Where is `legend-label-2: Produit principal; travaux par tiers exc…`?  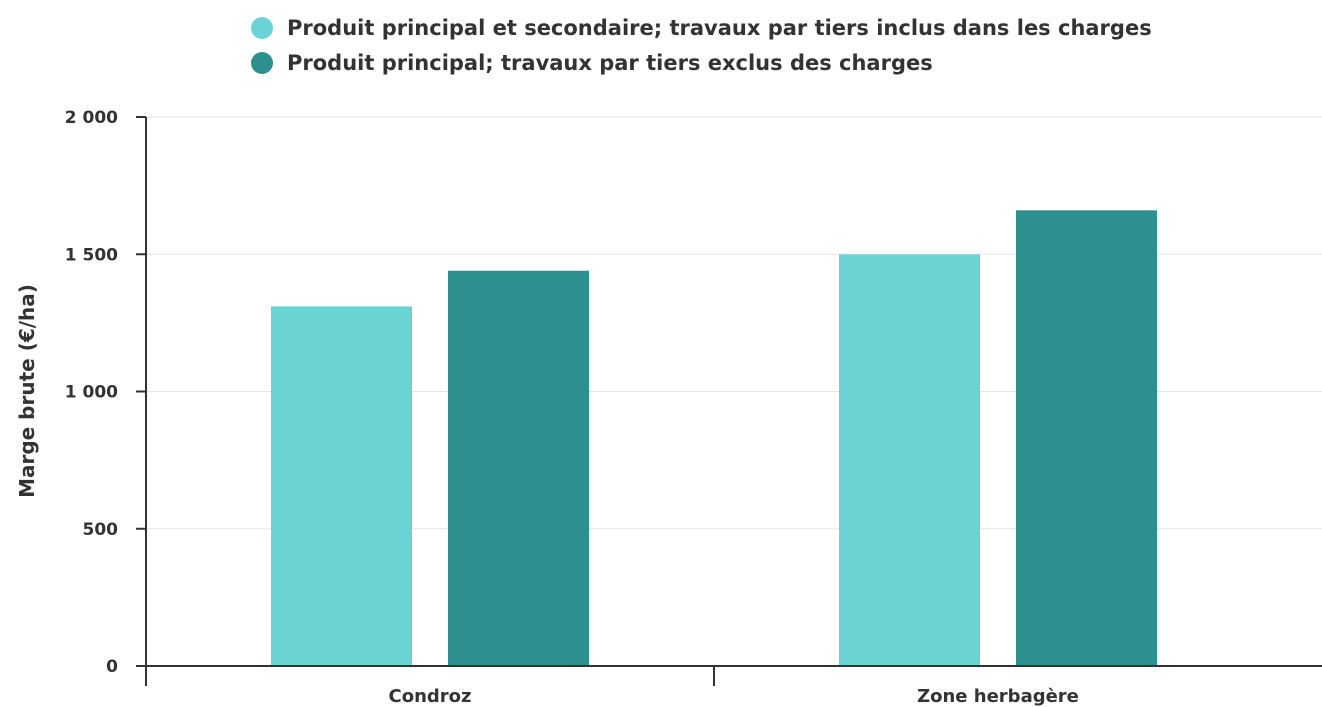
legend-label-2: Produit principal; travaux par tiers exc… is located at coordinates (610, 63).